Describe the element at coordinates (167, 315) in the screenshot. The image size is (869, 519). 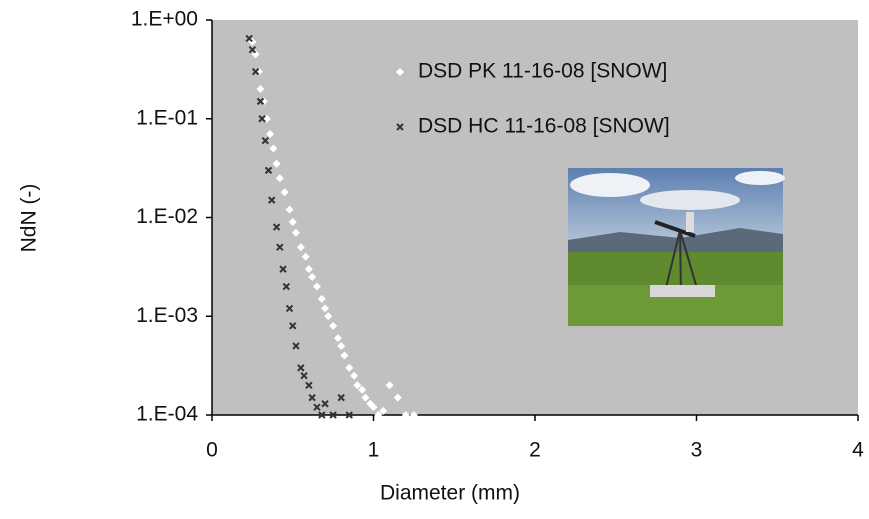
I see `y-tick-label: 1.E-03` at that location.